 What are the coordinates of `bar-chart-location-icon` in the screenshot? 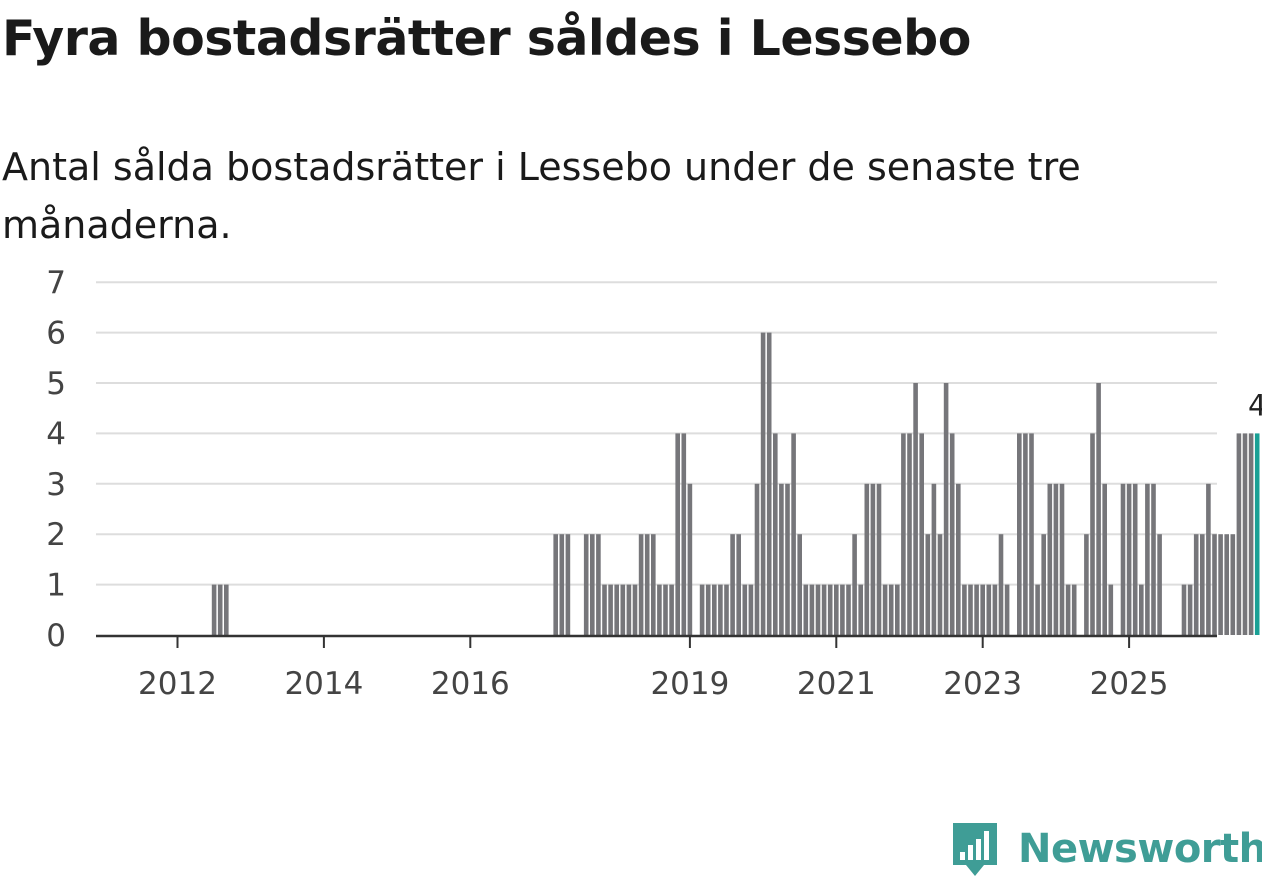 It's located at (975, 849).